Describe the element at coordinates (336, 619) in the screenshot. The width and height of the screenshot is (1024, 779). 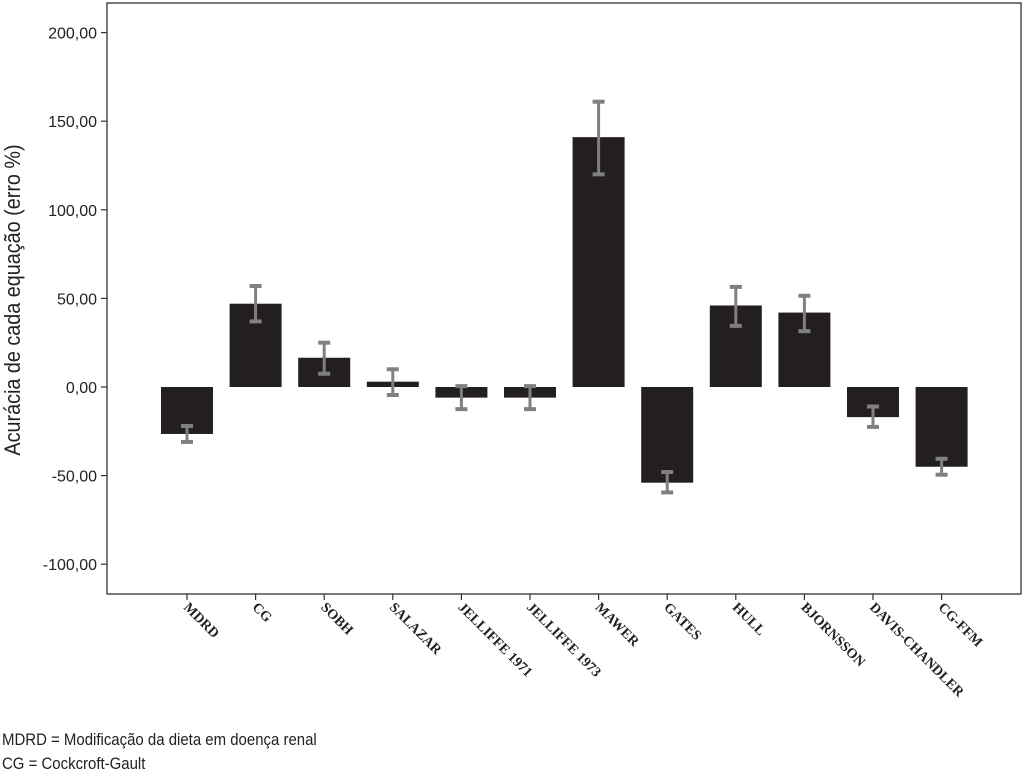
I see `x-tick-label: SOBH` at that location.